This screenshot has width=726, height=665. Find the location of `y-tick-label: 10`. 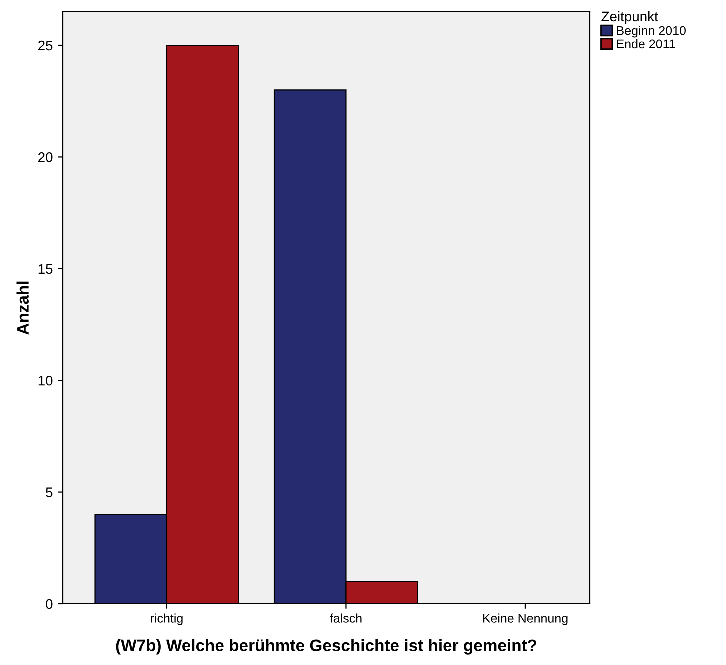

y-tick-label: 10 is located at coordinates (45, 381).